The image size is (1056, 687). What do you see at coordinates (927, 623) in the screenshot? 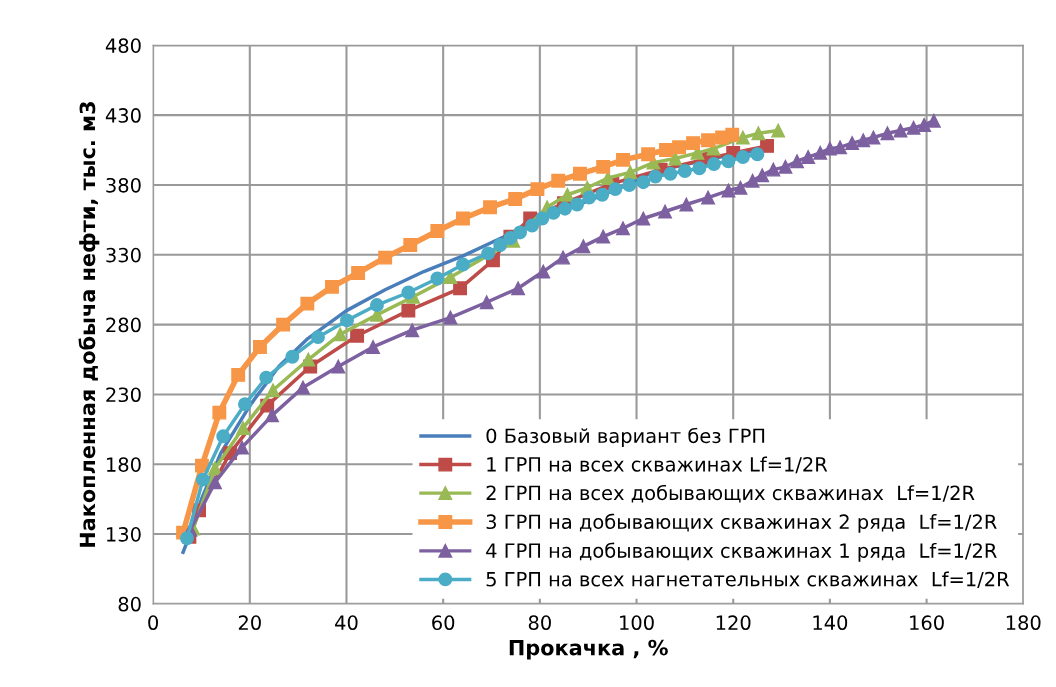
I see `x-tick-label: 160` at bounding box center [927, 623].